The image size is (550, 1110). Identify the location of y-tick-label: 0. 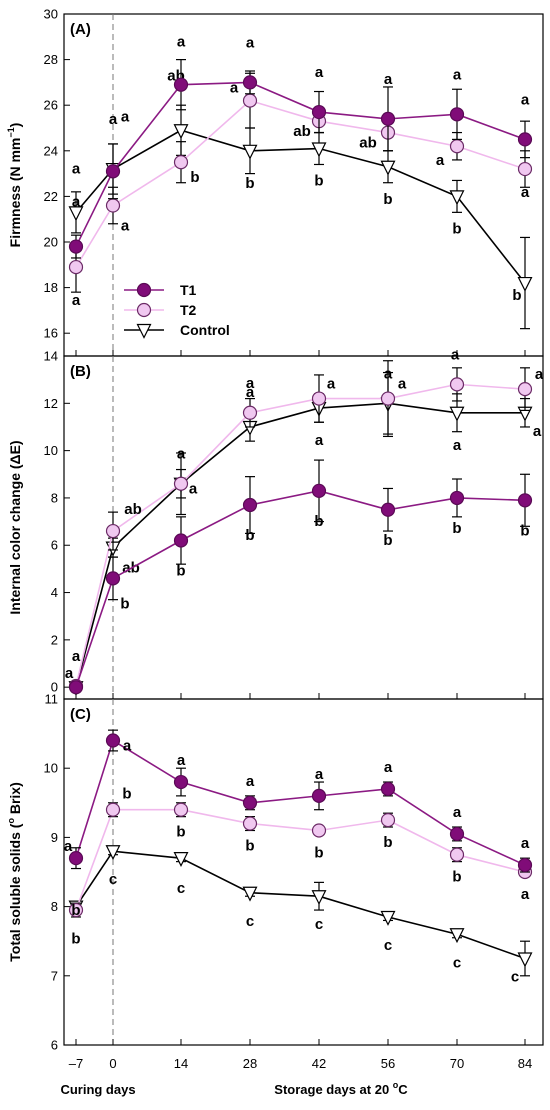
(54, 687).